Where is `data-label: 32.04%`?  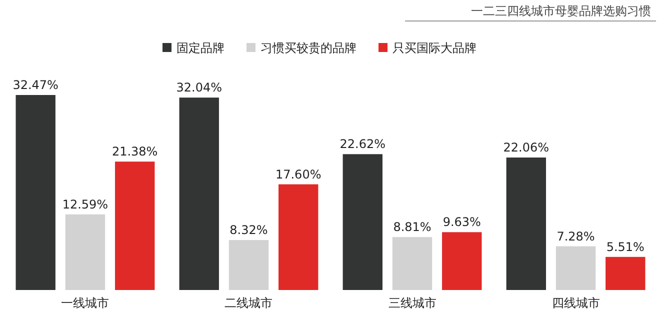 data-label: 32.04% is located at coordinates (199, 87).